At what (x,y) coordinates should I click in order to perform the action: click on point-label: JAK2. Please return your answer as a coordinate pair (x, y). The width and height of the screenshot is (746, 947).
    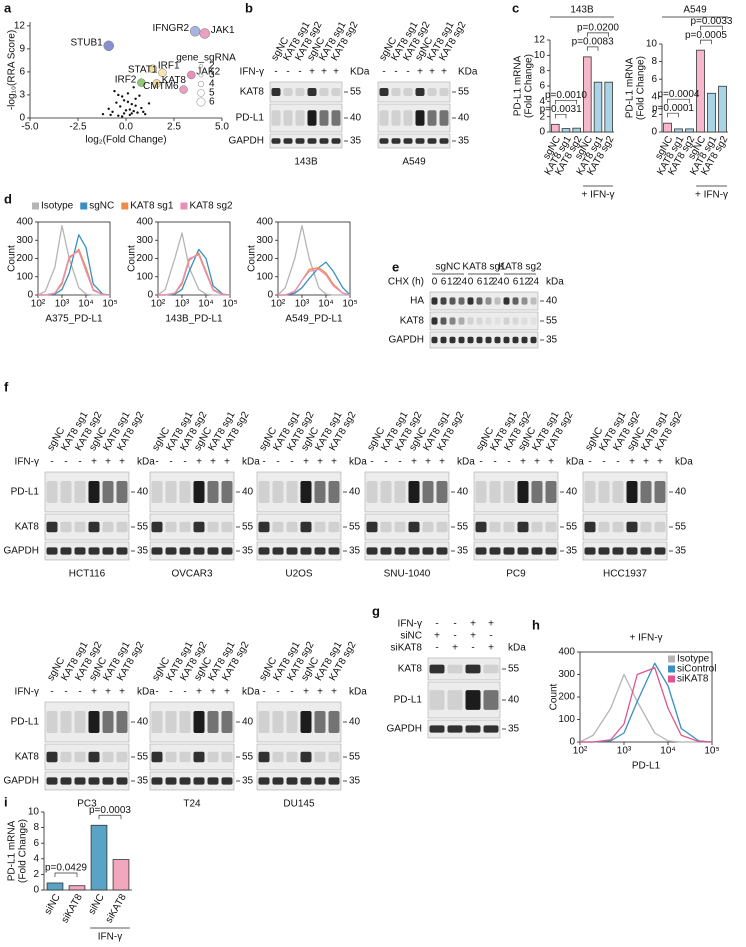
    Looking at the image, I should click on (208, 72).